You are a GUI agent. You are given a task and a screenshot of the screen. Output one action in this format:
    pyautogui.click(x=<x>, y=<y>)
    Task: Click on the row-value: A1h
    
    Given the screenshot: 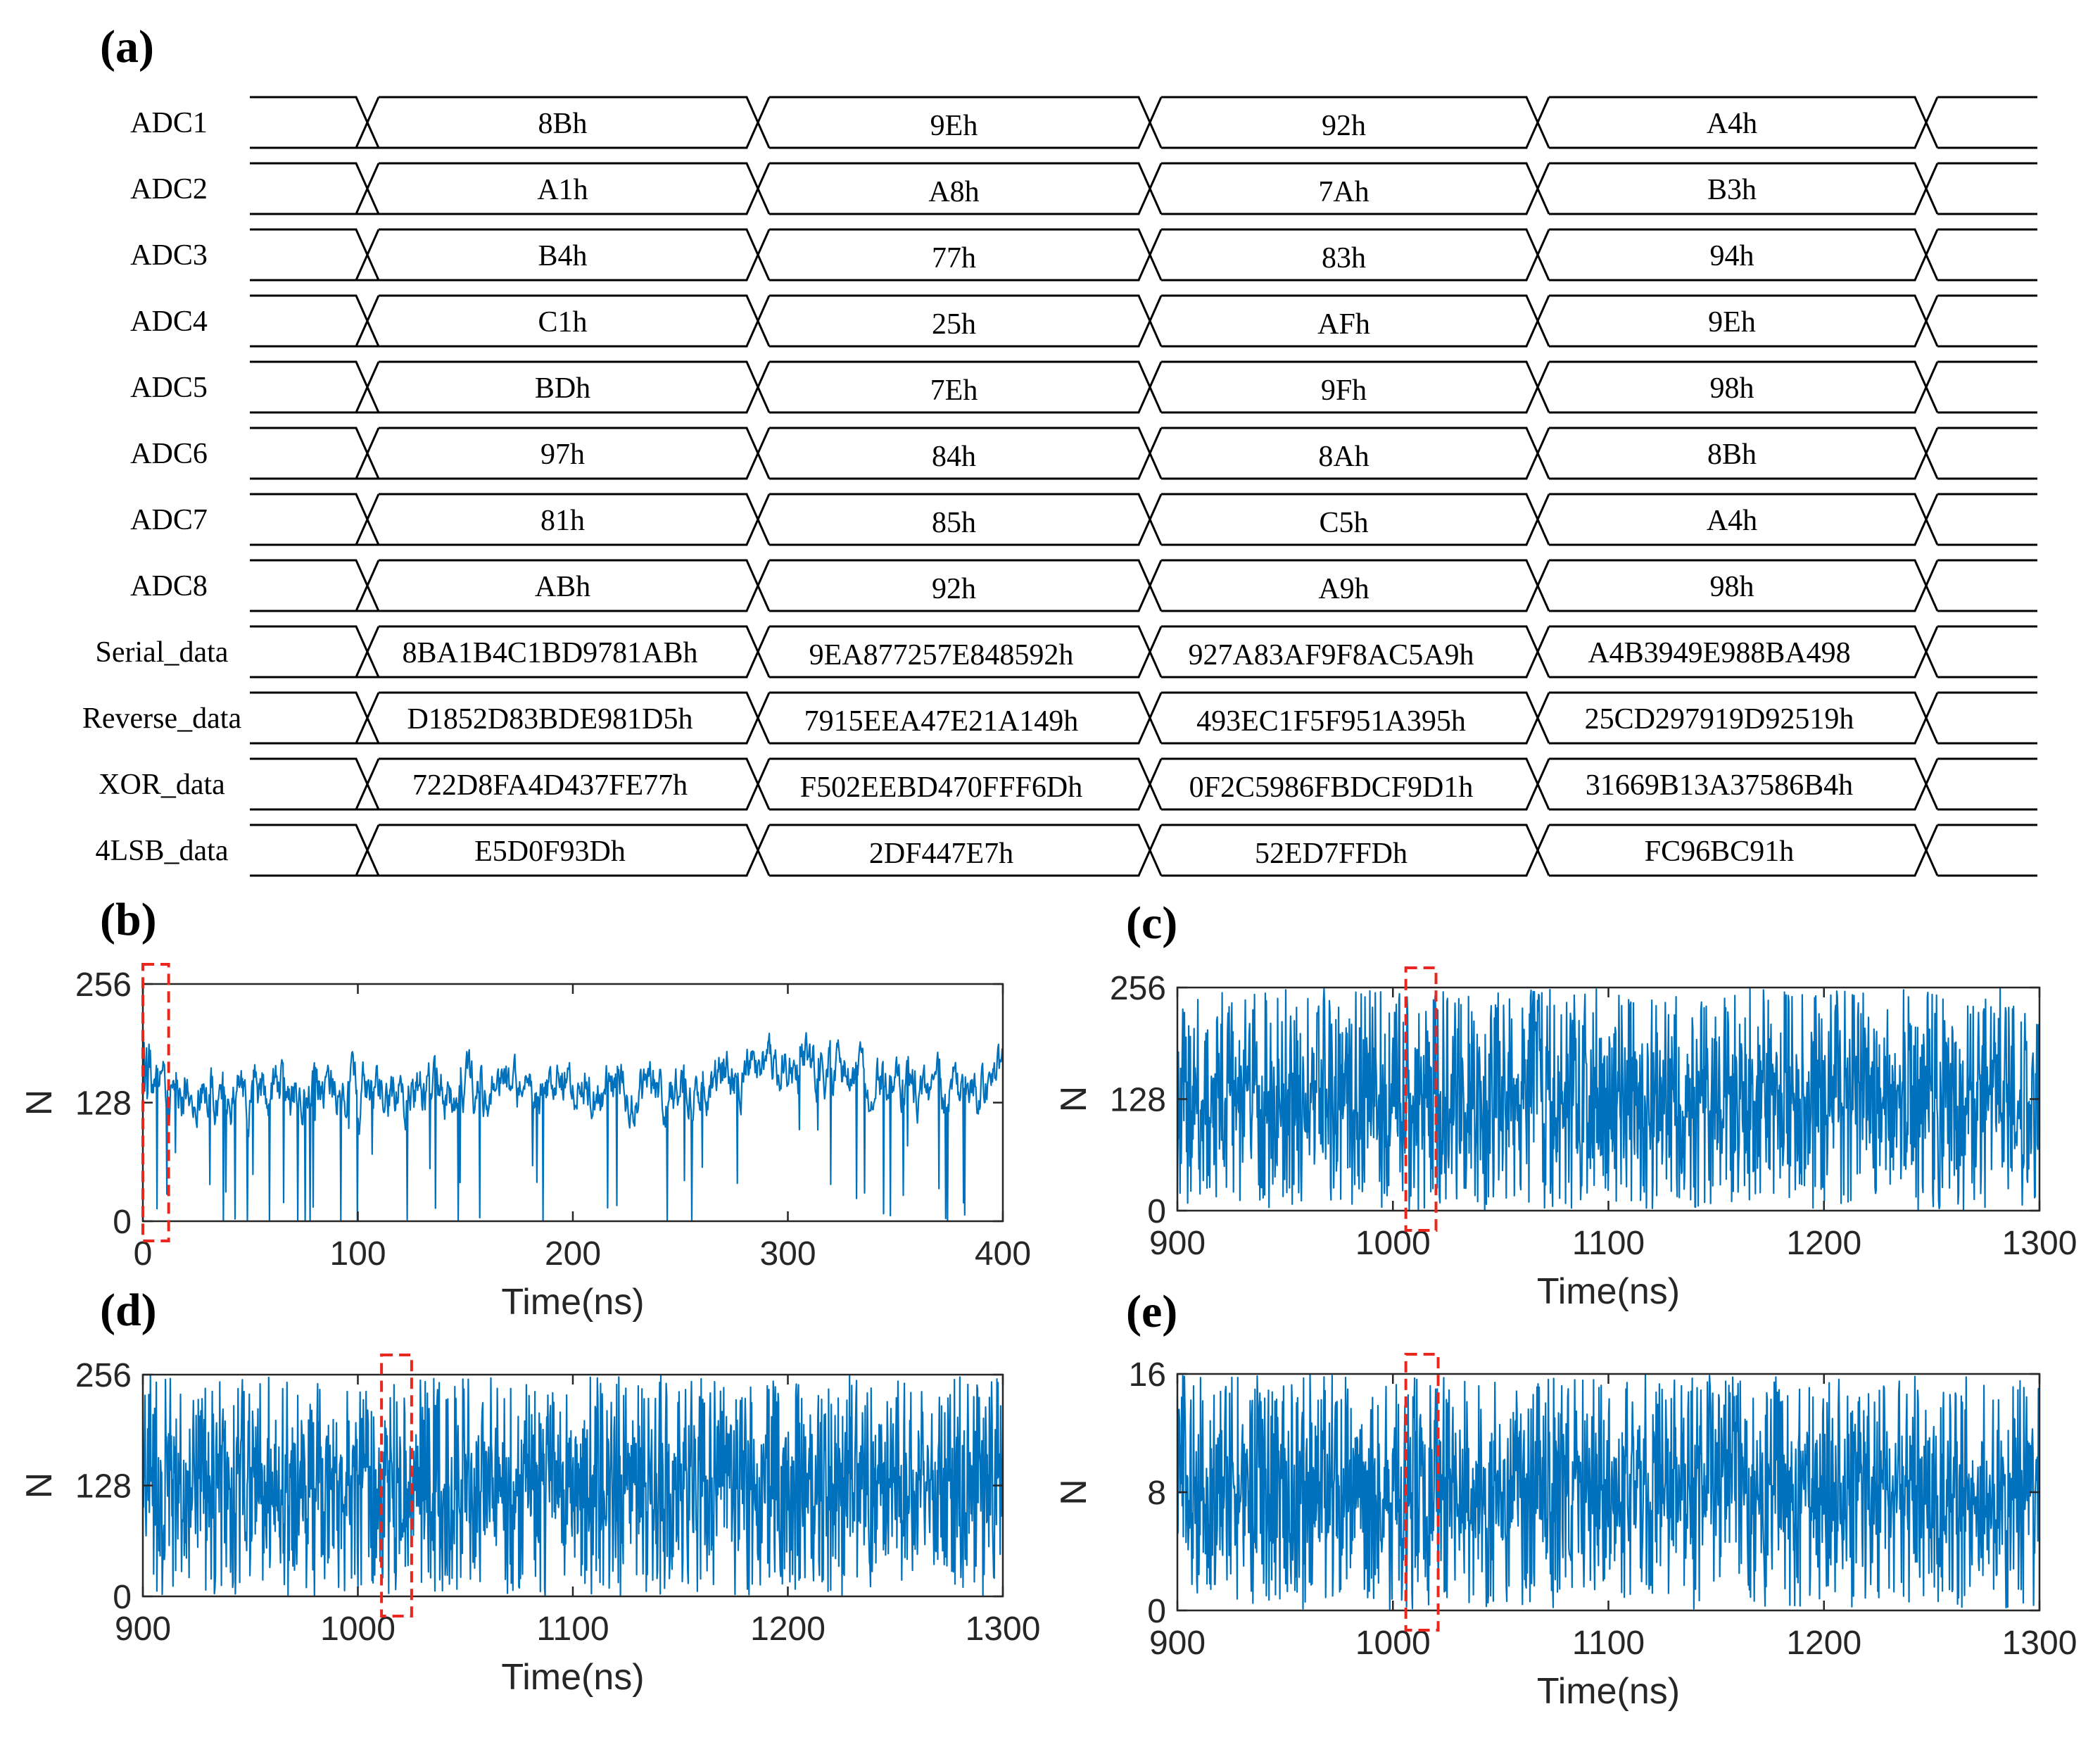 What is the action you would take?
    pyautogui.click(x=562, y=190)
    